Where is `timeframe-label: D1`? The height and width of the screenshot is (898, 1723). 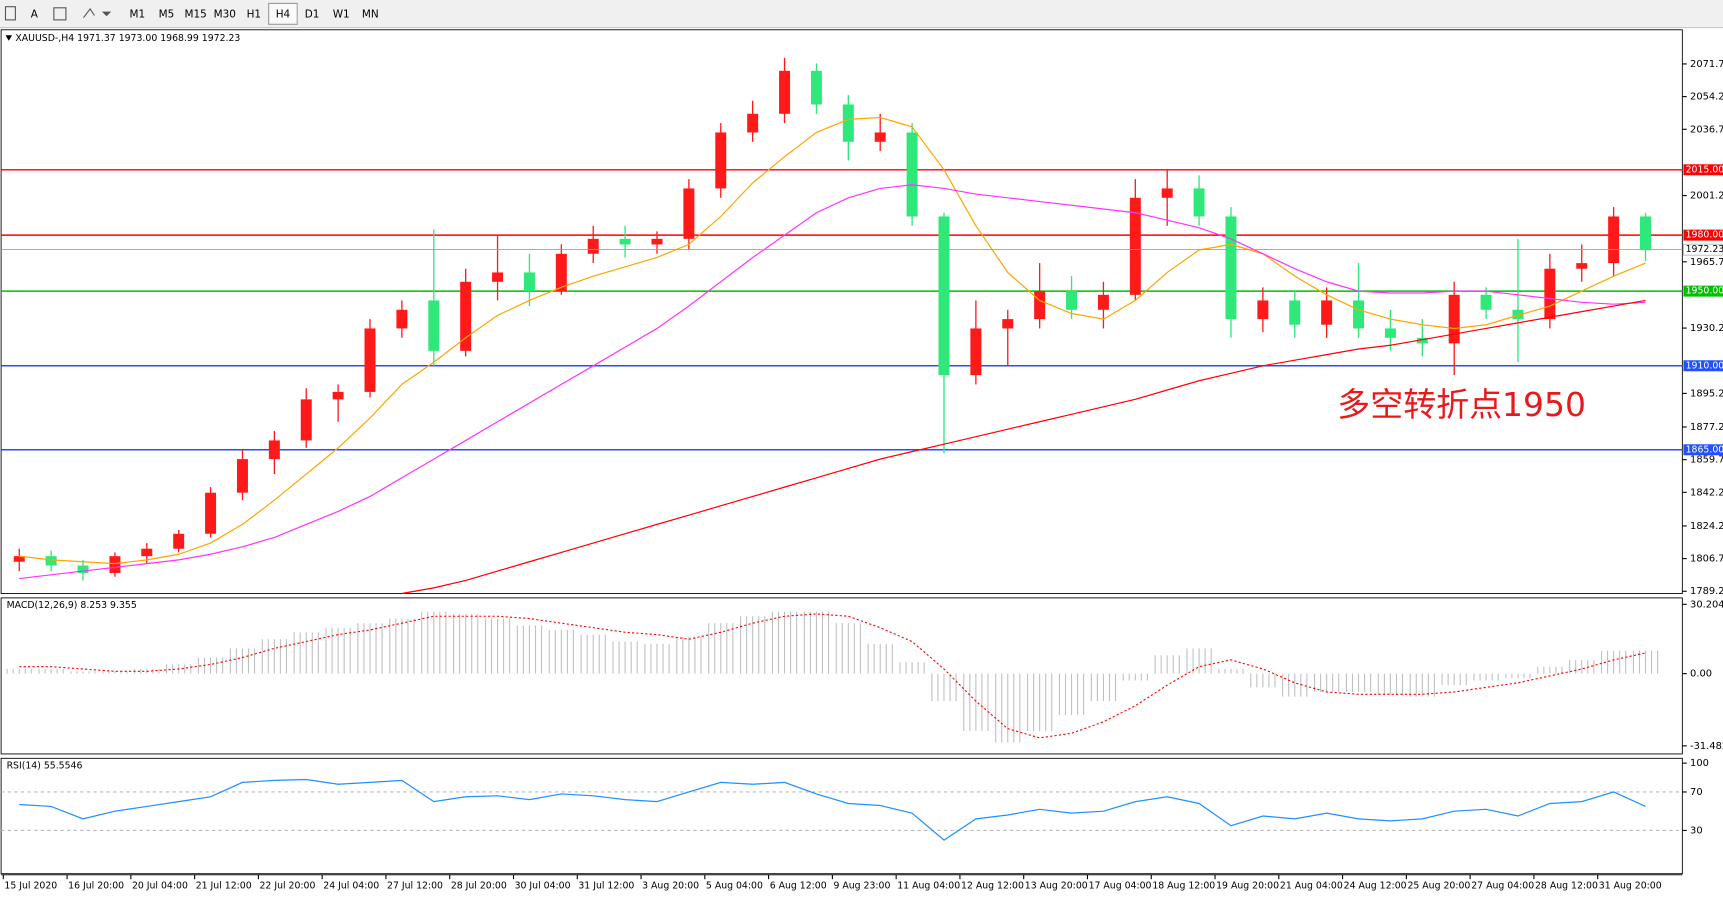
timeframe-label: D1 is located at coordinates (312, 14).